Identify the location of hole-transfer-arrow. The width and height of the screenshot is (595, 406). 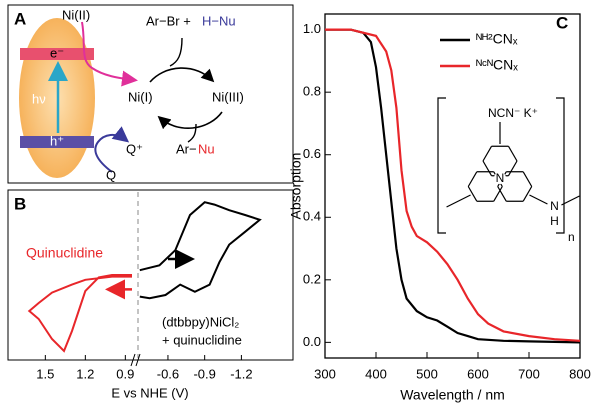
(112, 149).